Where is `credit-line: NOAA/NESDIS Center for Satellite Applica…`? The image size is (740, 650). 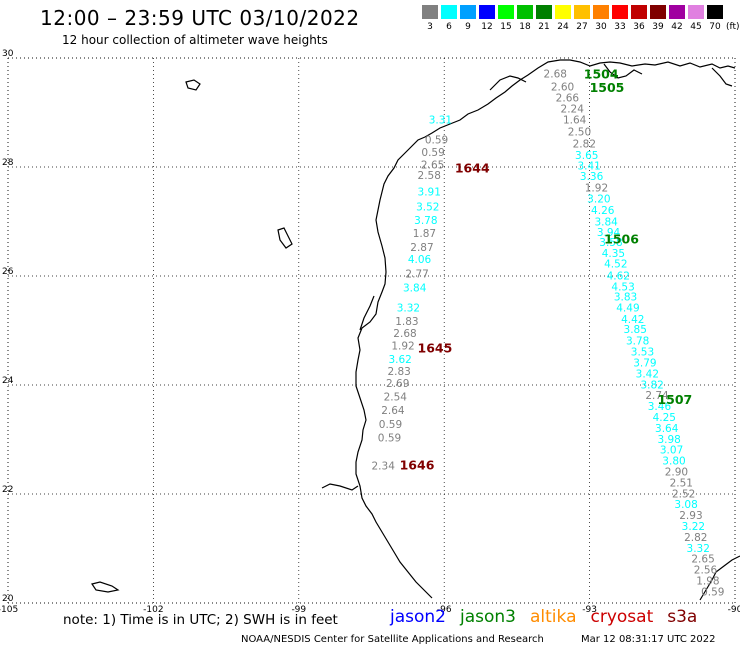
credit-line: NOAA/NESDIS Center for Satellite Applica… is located at coordinates (392, 639).